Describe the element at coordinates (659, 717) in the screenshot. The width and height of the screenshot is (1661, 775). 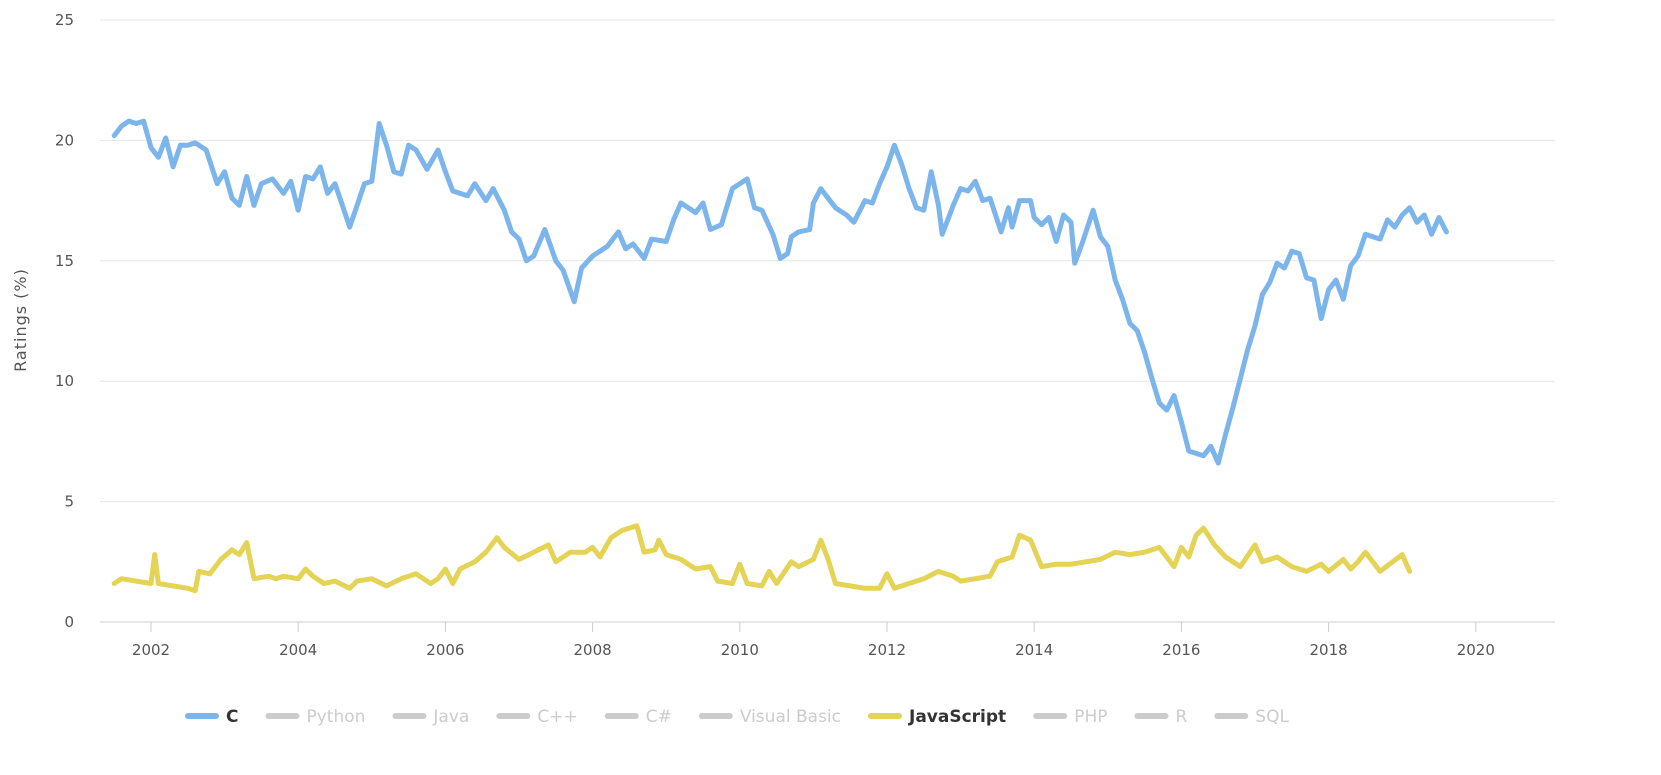
I see `legend-label: C#` at that location.